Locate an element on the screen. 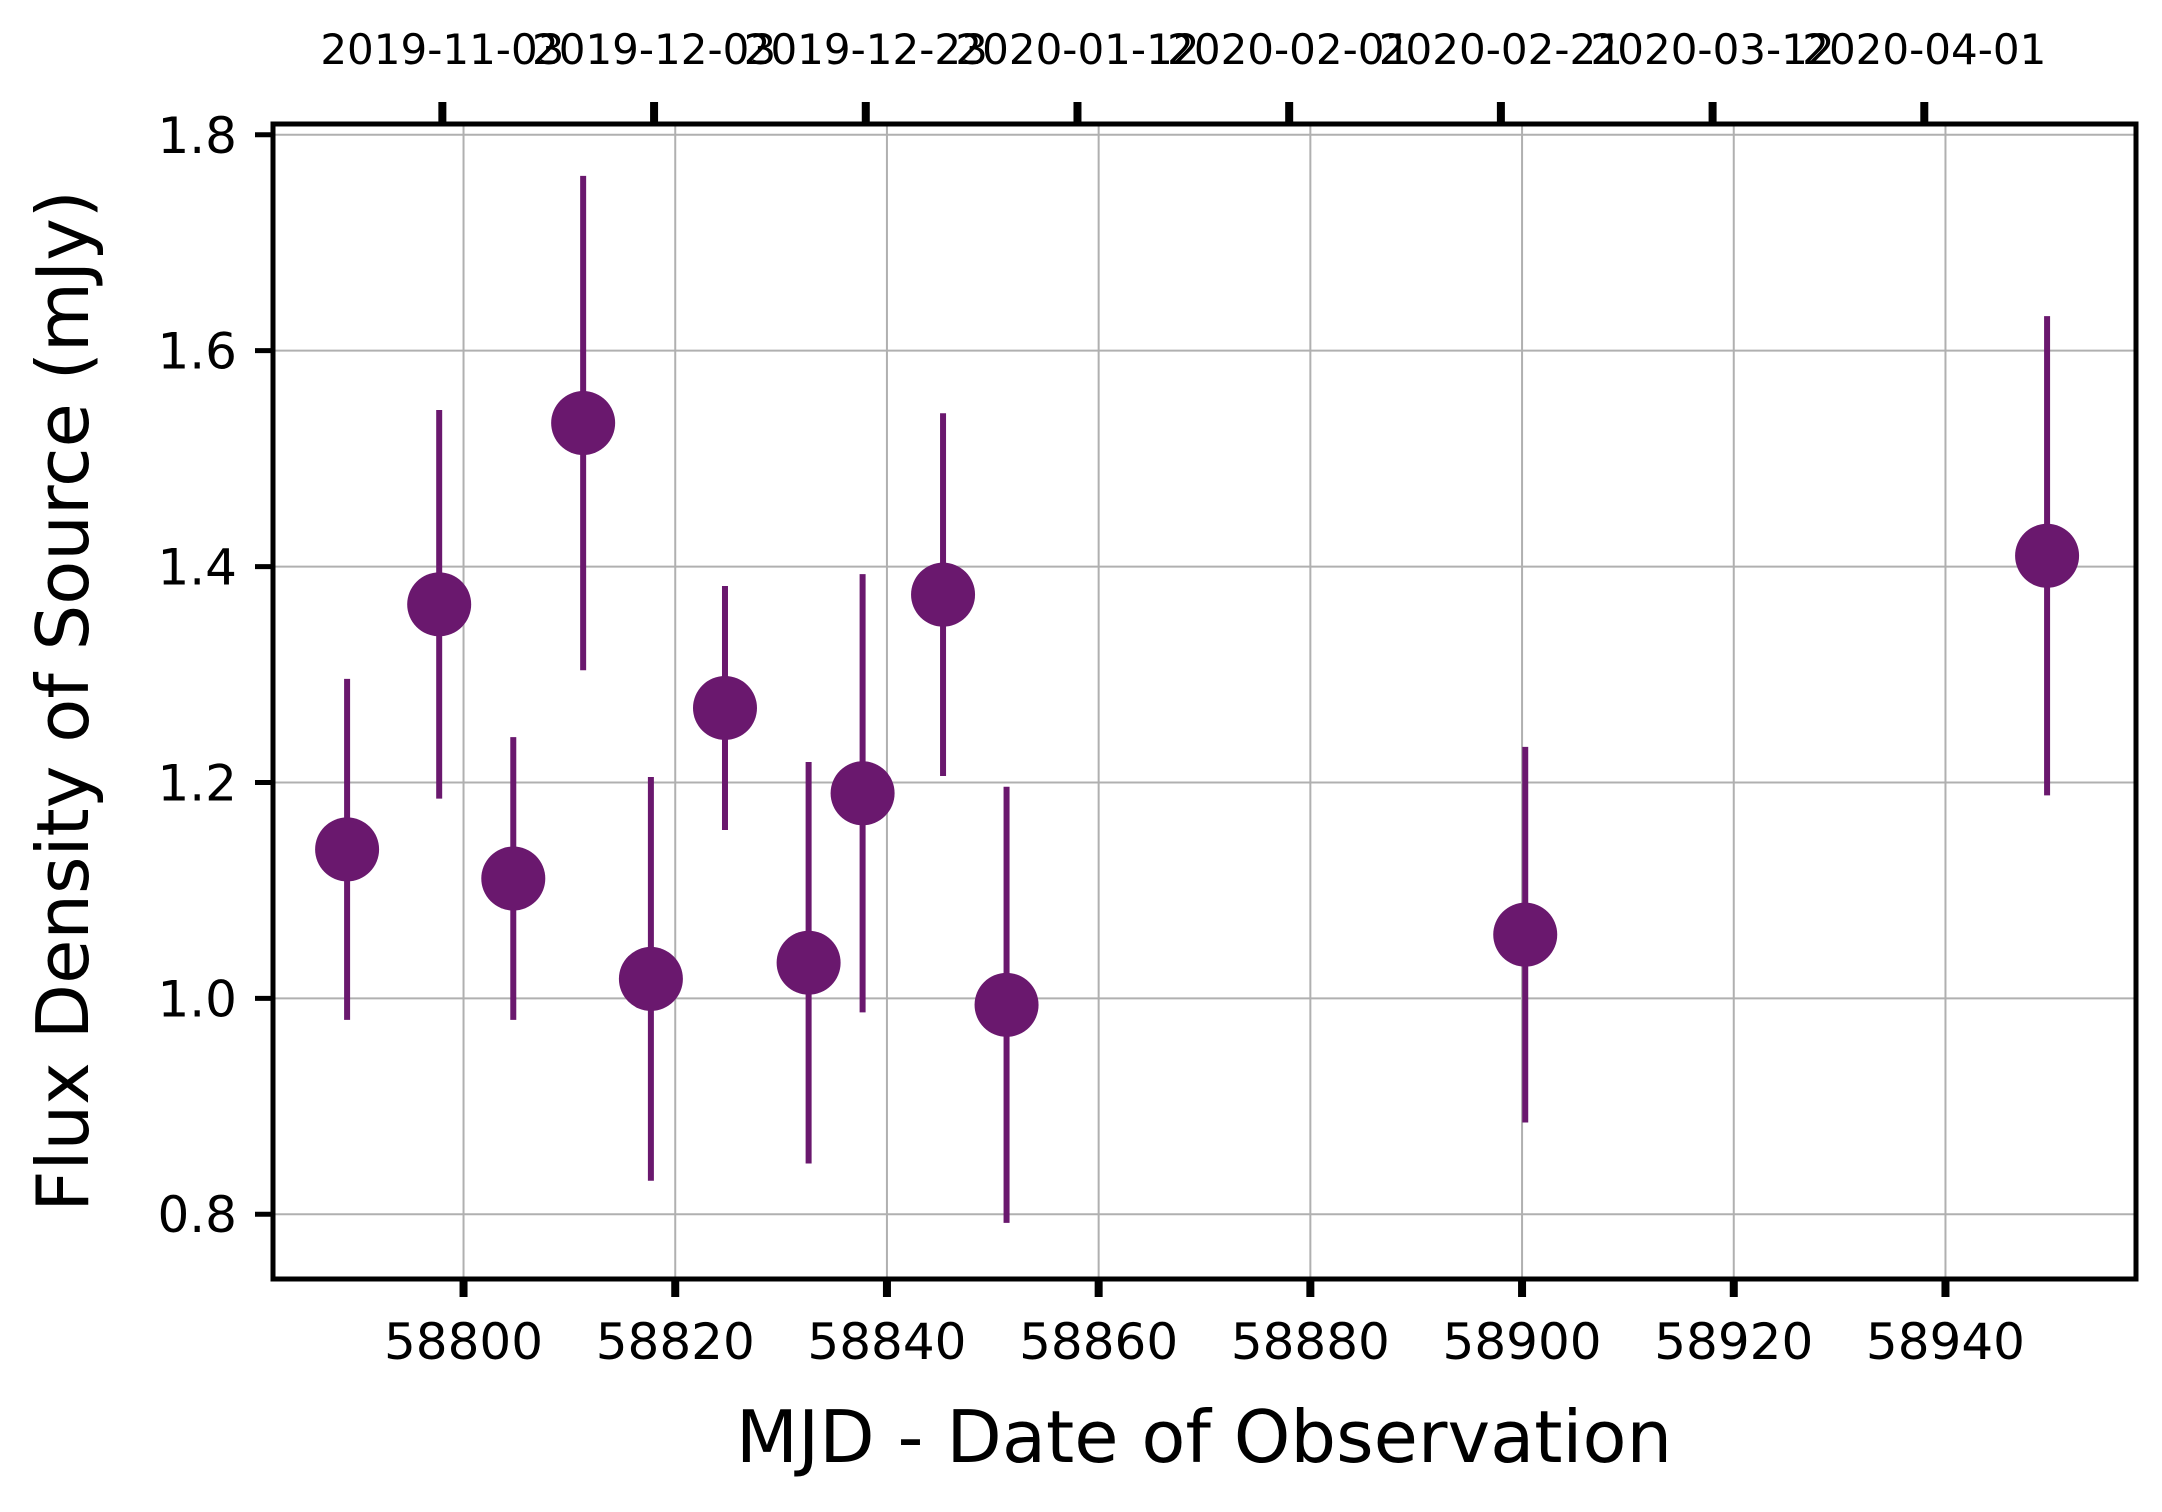 This screenshot has width=2162, height=1512. y-tick-label: 0.8 is located at coordinates (197, 1215).